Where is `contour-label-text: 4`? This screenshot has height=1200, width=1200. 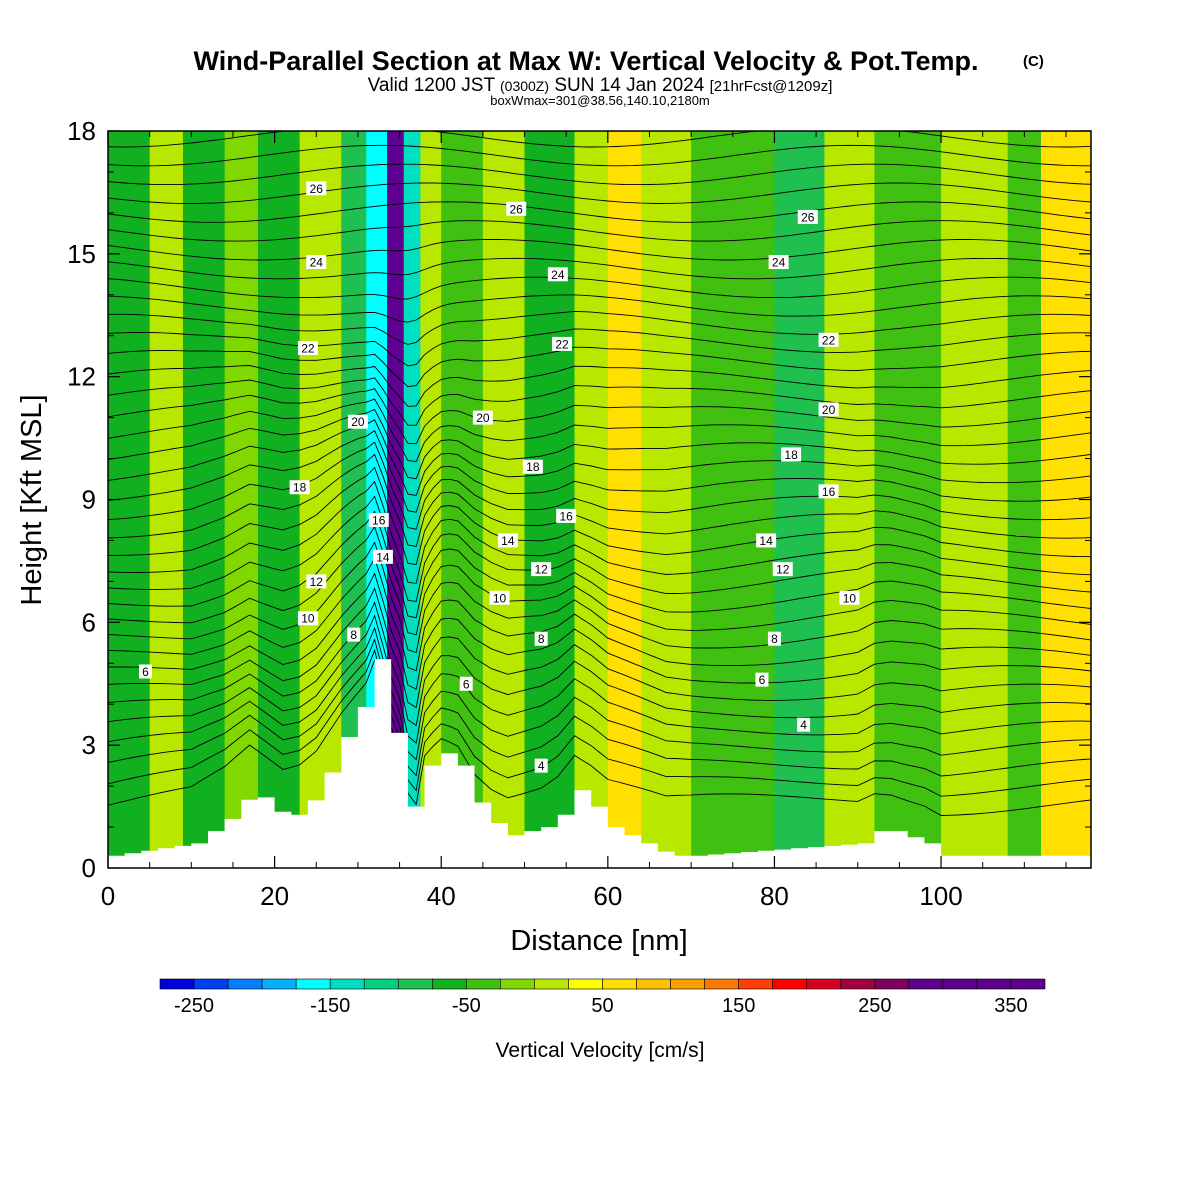 contour-label-text: 4 is located at coordinates (803, 725).